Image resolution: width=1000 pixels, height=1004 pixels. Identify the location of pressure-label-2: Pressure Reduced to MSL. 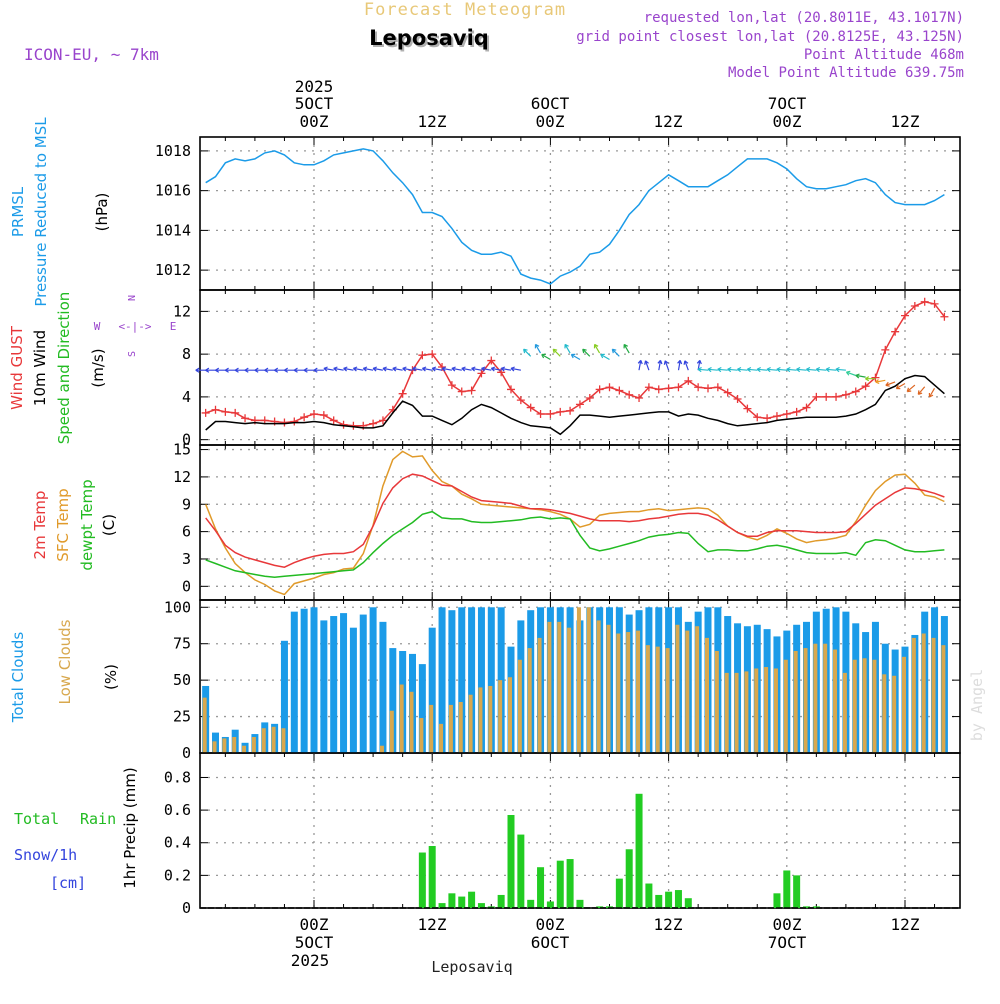
(41, 212).